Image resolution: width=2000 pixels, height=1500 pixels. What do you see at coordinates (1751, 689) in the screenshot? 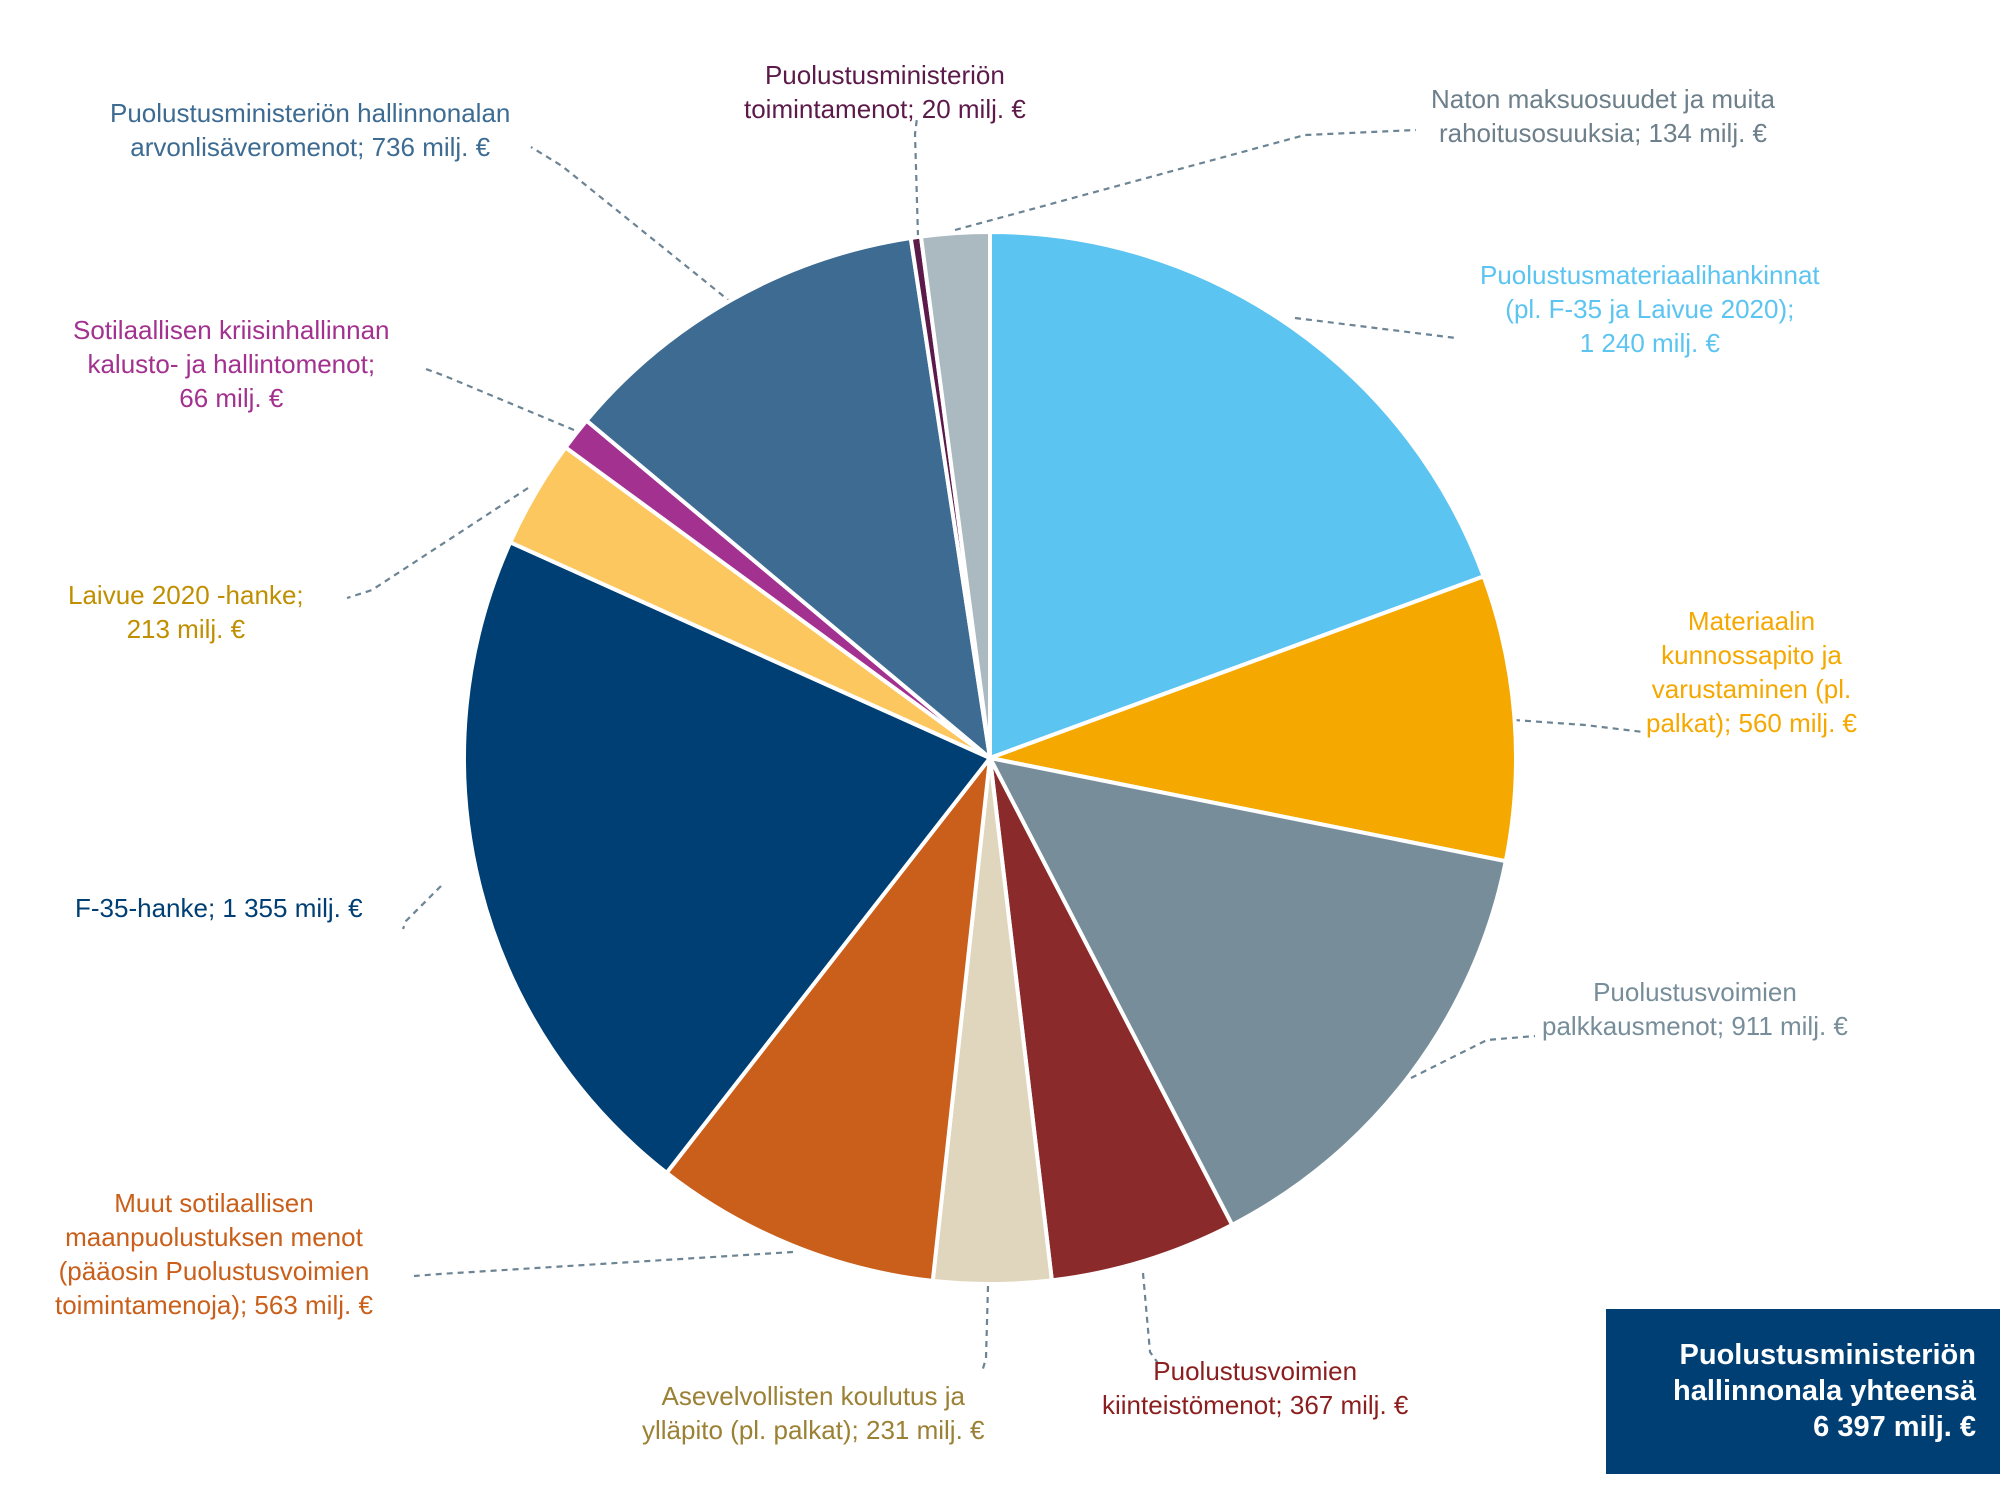
I see `label-line: varustaminen (pl.` at bounding box center [1751, 689].